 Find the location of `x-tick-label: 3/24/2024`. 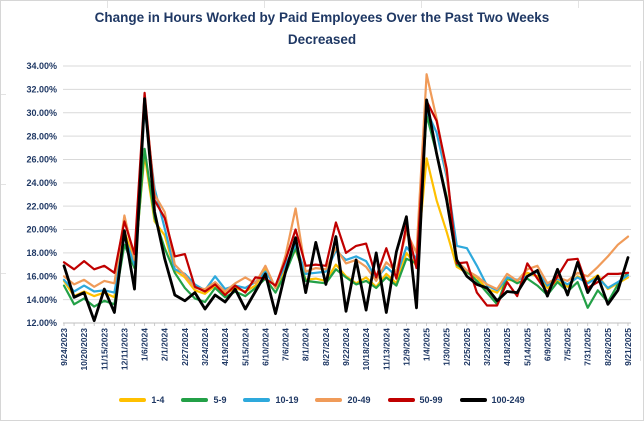

x-tick-label: 3/24/2024 is located at coordinates (205, 347).